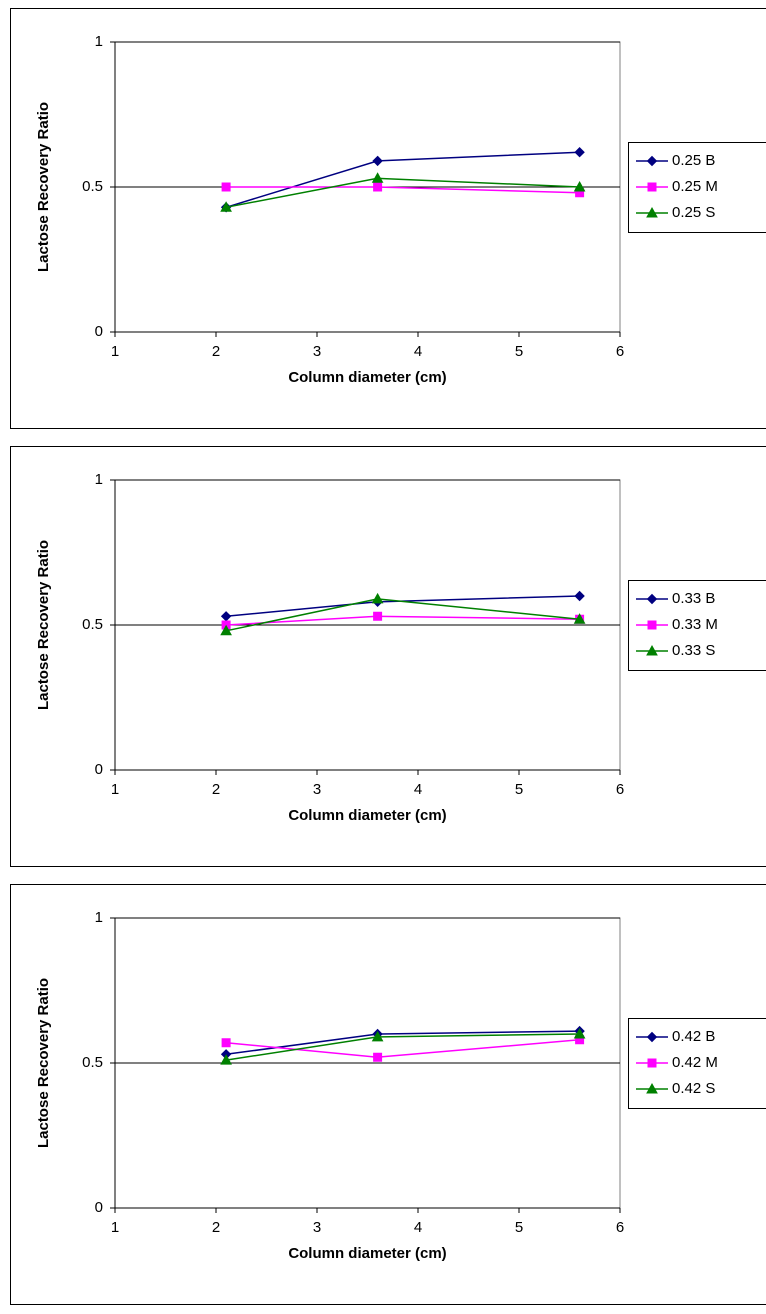  Describe the element at coordinates (695, 1062) in the screenshot. I see `legend-label: 0.42 M` at that location.